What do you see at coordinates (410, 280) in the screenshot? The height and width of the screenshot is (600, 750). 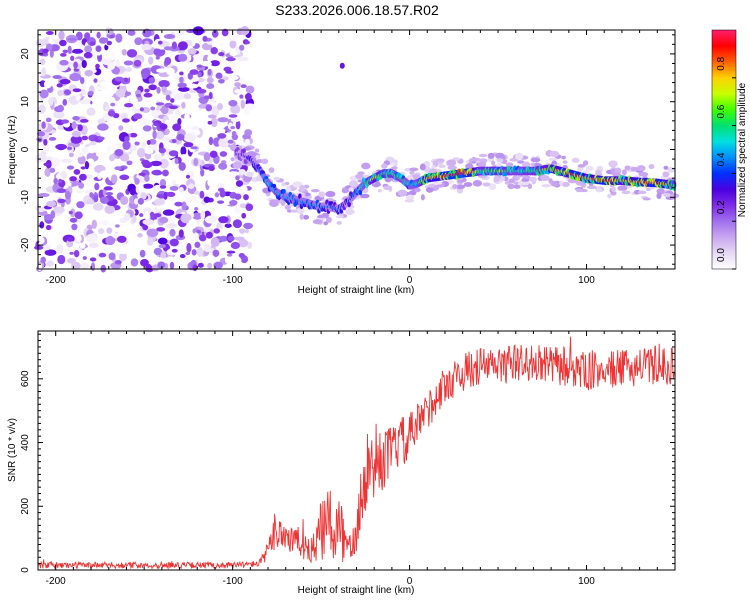 I see `spectrogram-x-tick-label: 0` at bounding box center [410, 280].